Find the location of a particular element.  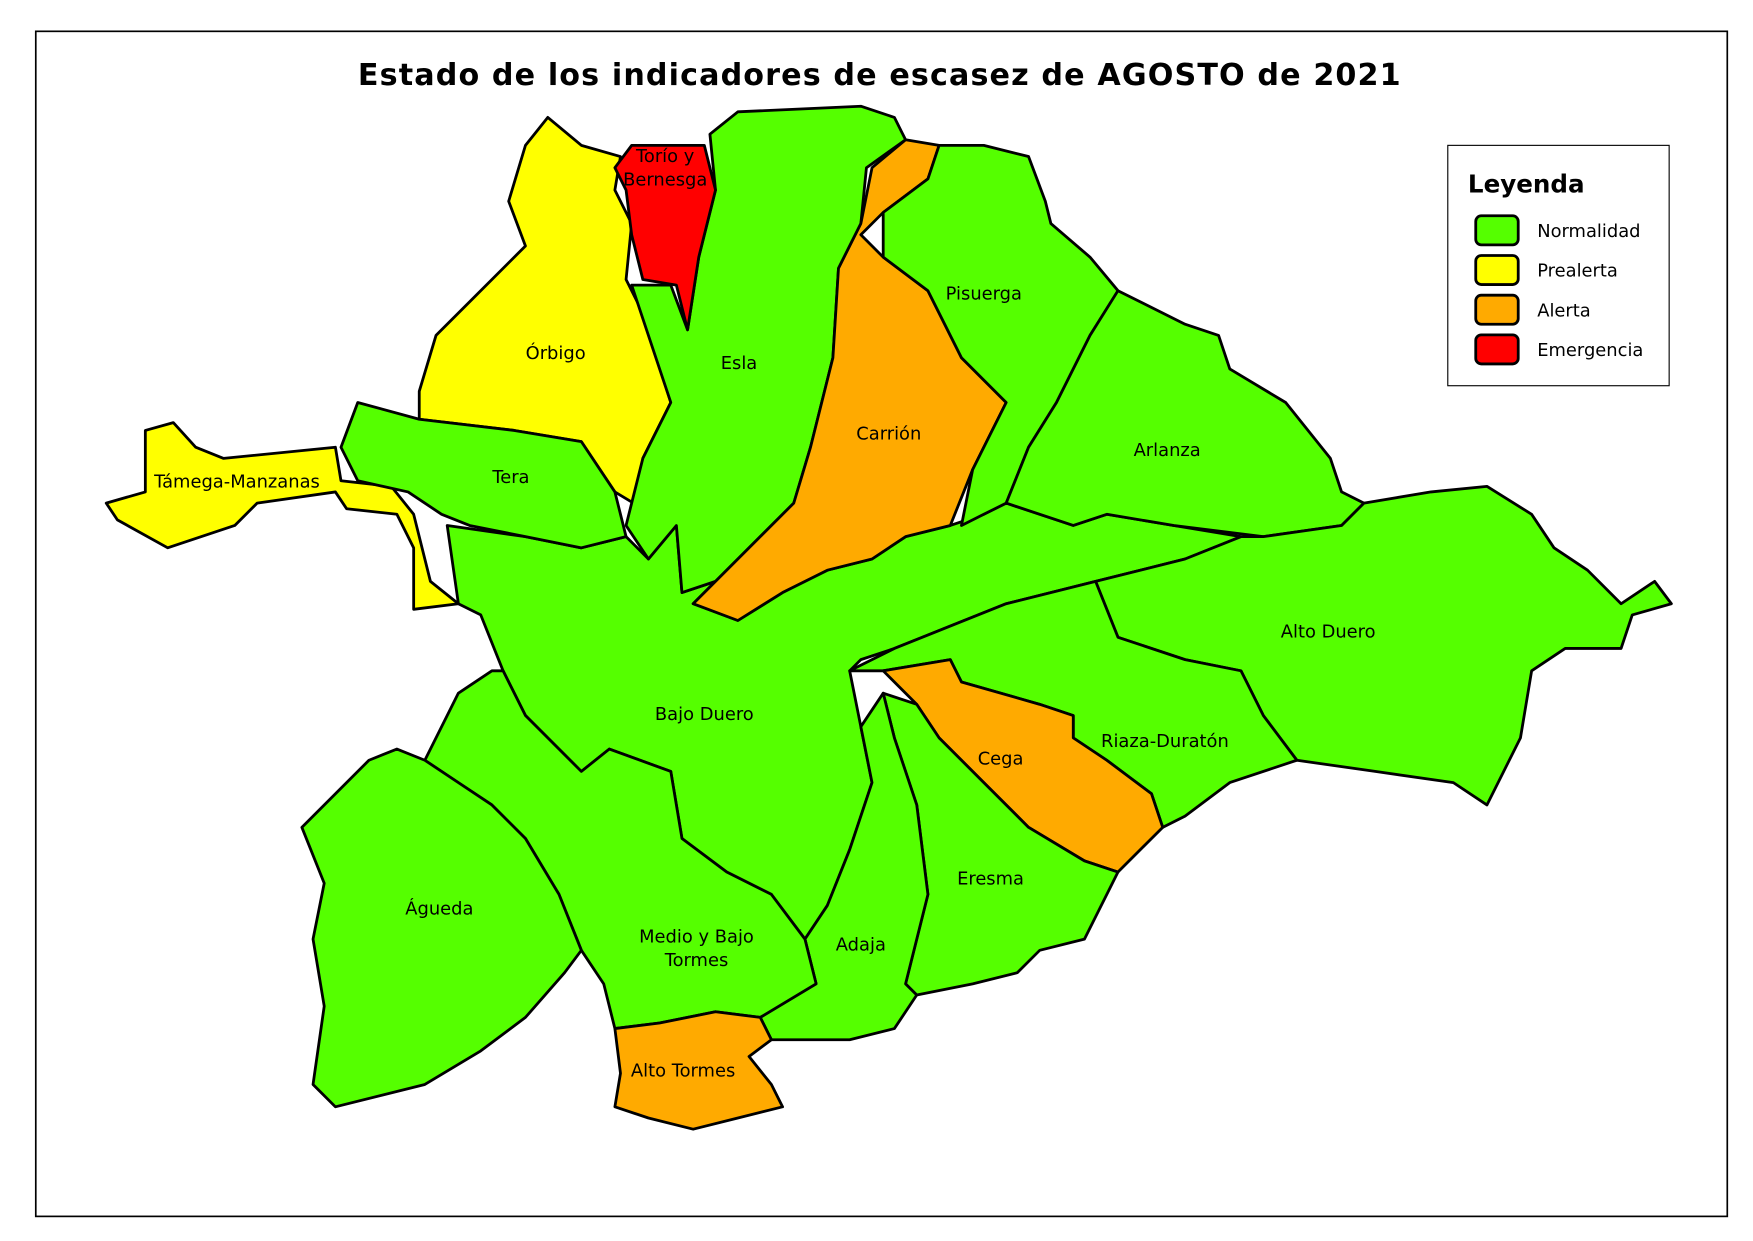

region-label: Bajo Duero is located at coordinates (704, 714).